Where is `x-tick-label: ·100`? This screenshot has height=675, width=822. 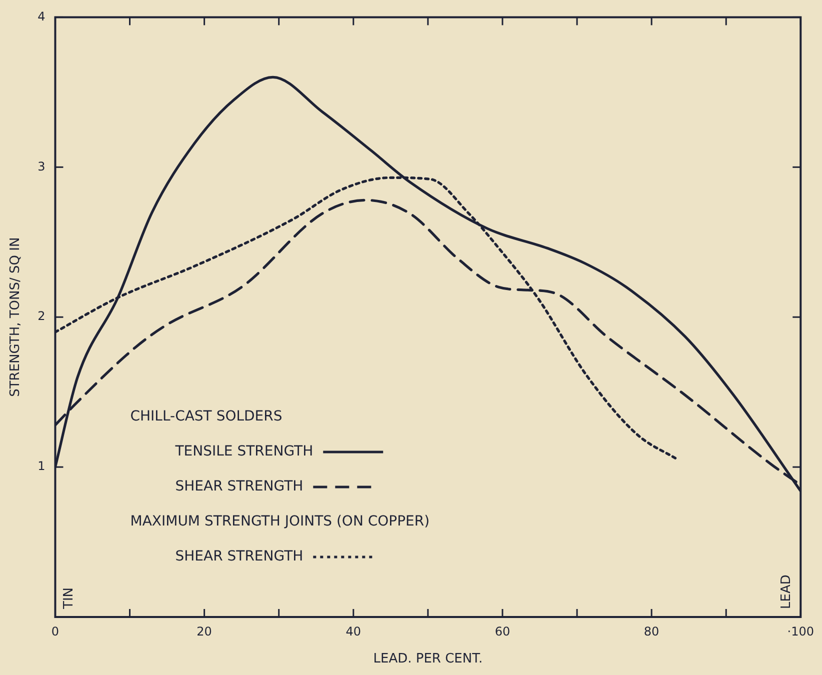
x-tick-label: ·100 is located at coordinates (800, 631).